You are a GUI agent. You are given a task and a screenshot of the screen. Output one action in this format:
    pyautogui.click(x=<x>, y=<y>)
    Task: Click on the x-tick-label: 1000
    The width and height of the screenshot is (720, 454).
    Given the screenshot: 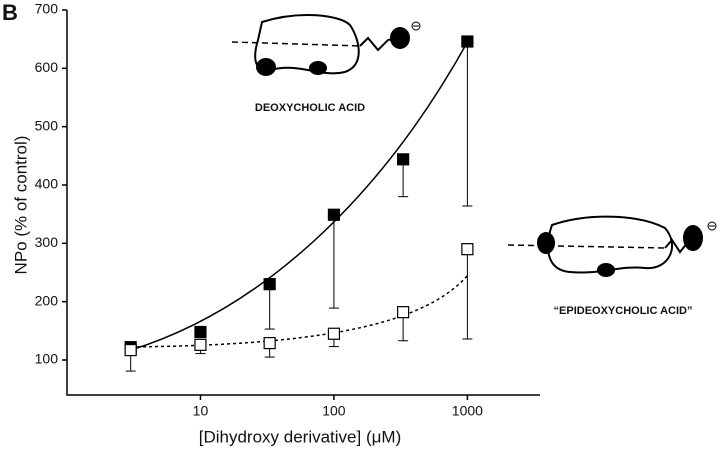 What is the action you would take?
    pyautogui.click(x=467, y=411)
    